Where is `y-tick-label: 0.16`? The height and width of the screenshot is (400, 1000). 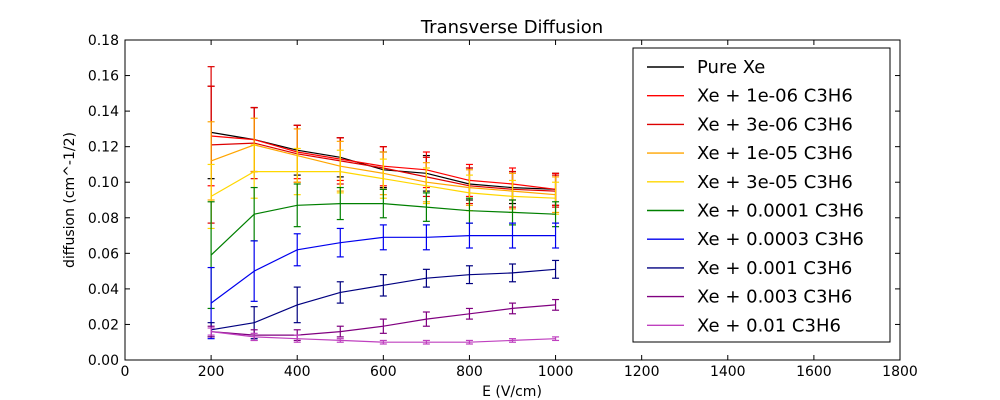 y-tick-label: 0.16 is located at coordinates (103, 77).